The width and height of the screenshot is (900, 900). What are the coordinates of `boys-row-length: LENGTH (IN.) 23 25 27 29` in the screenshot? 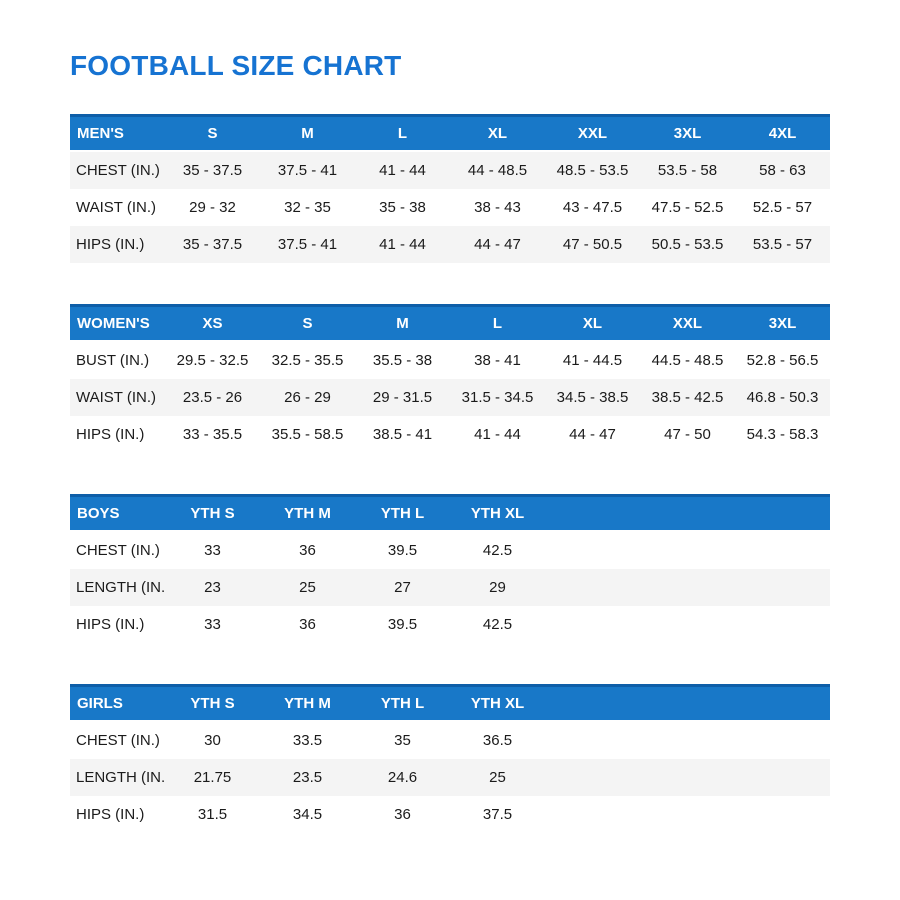 It's located at (450, 587).